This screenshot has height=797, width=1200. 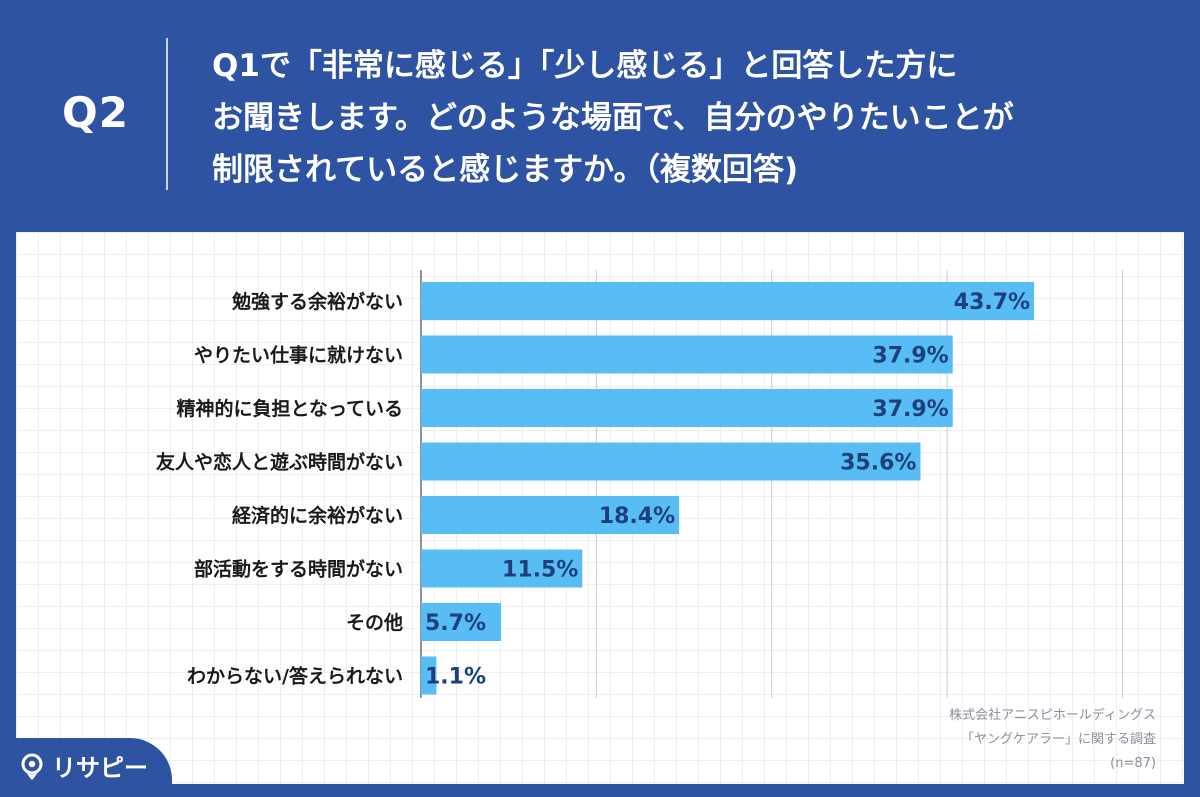 What do you see at coordinates (167, 114) in the screenshot?
I see `header-divider` at bounding box center [167, 114].